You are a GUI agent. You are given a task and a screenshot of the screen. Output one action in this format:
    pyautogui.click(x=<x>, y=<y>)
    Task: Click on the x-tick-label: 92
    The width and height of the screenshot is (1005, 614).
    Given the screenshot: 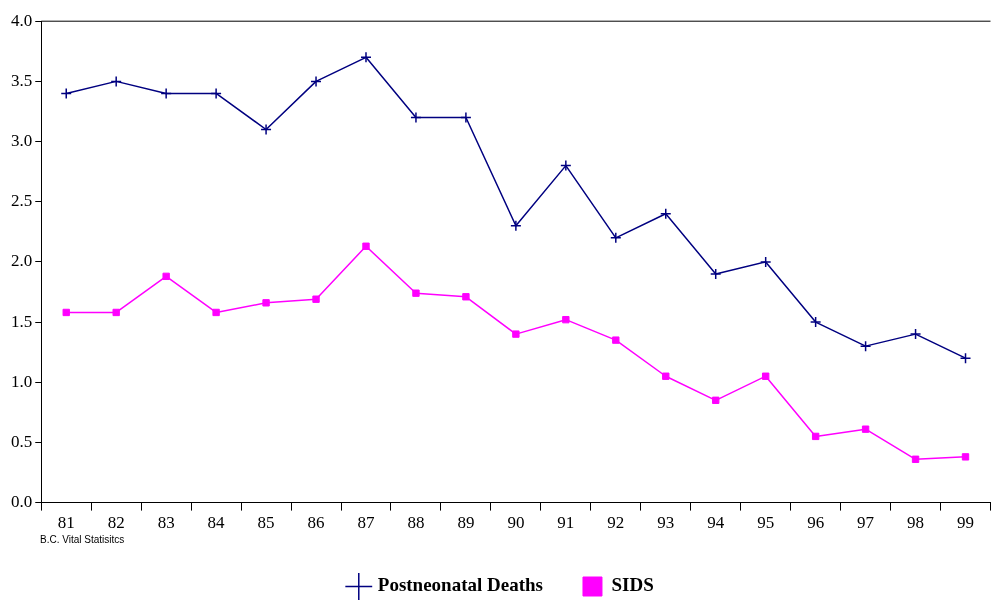 What is the action you would take?
    pyautogui.click(x=616, y=523)
    